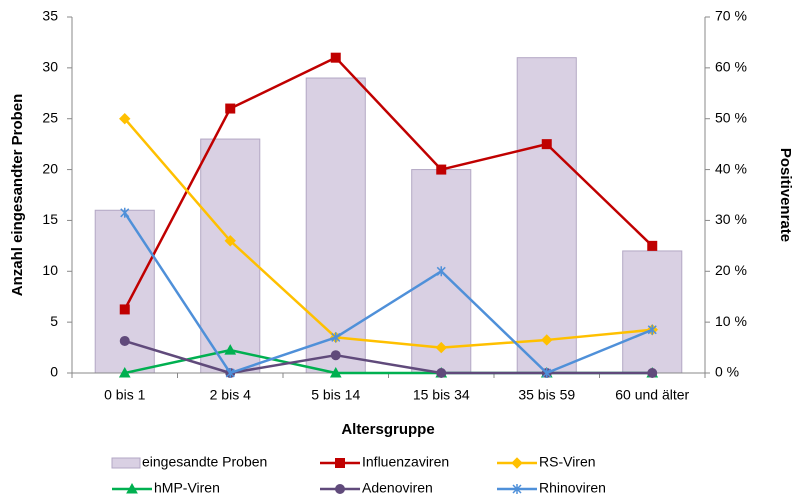 Image resolution: width=797 pixels, height=501 pixels. I want to click on legend-swatch, so click(126, 463).